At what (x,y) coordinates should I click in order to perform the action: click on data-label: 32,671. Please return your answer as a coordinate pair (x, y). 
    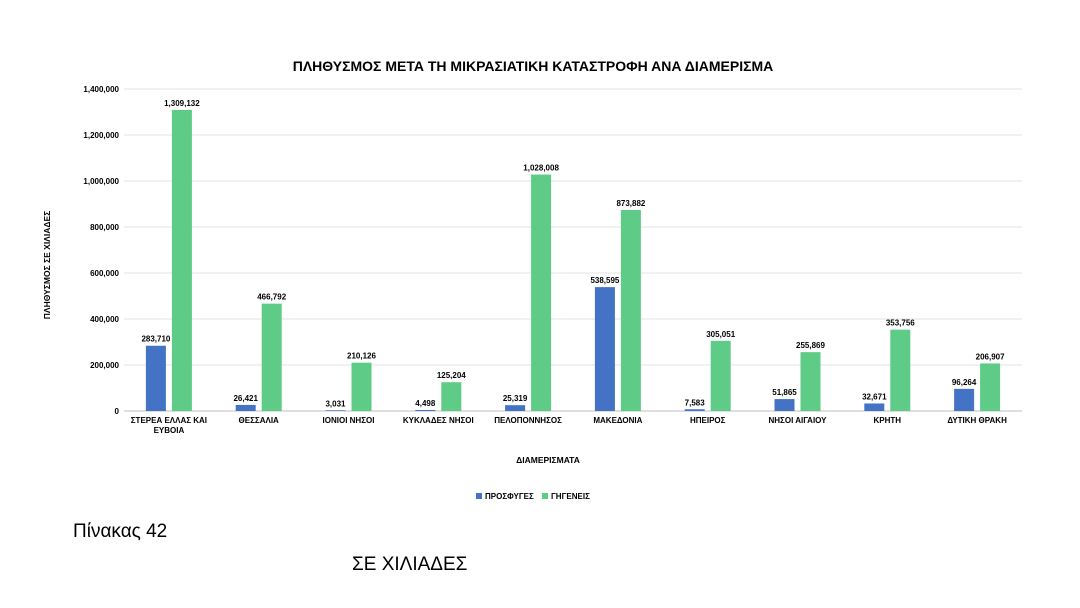
    Looking at the image, I should click on (874, 396).